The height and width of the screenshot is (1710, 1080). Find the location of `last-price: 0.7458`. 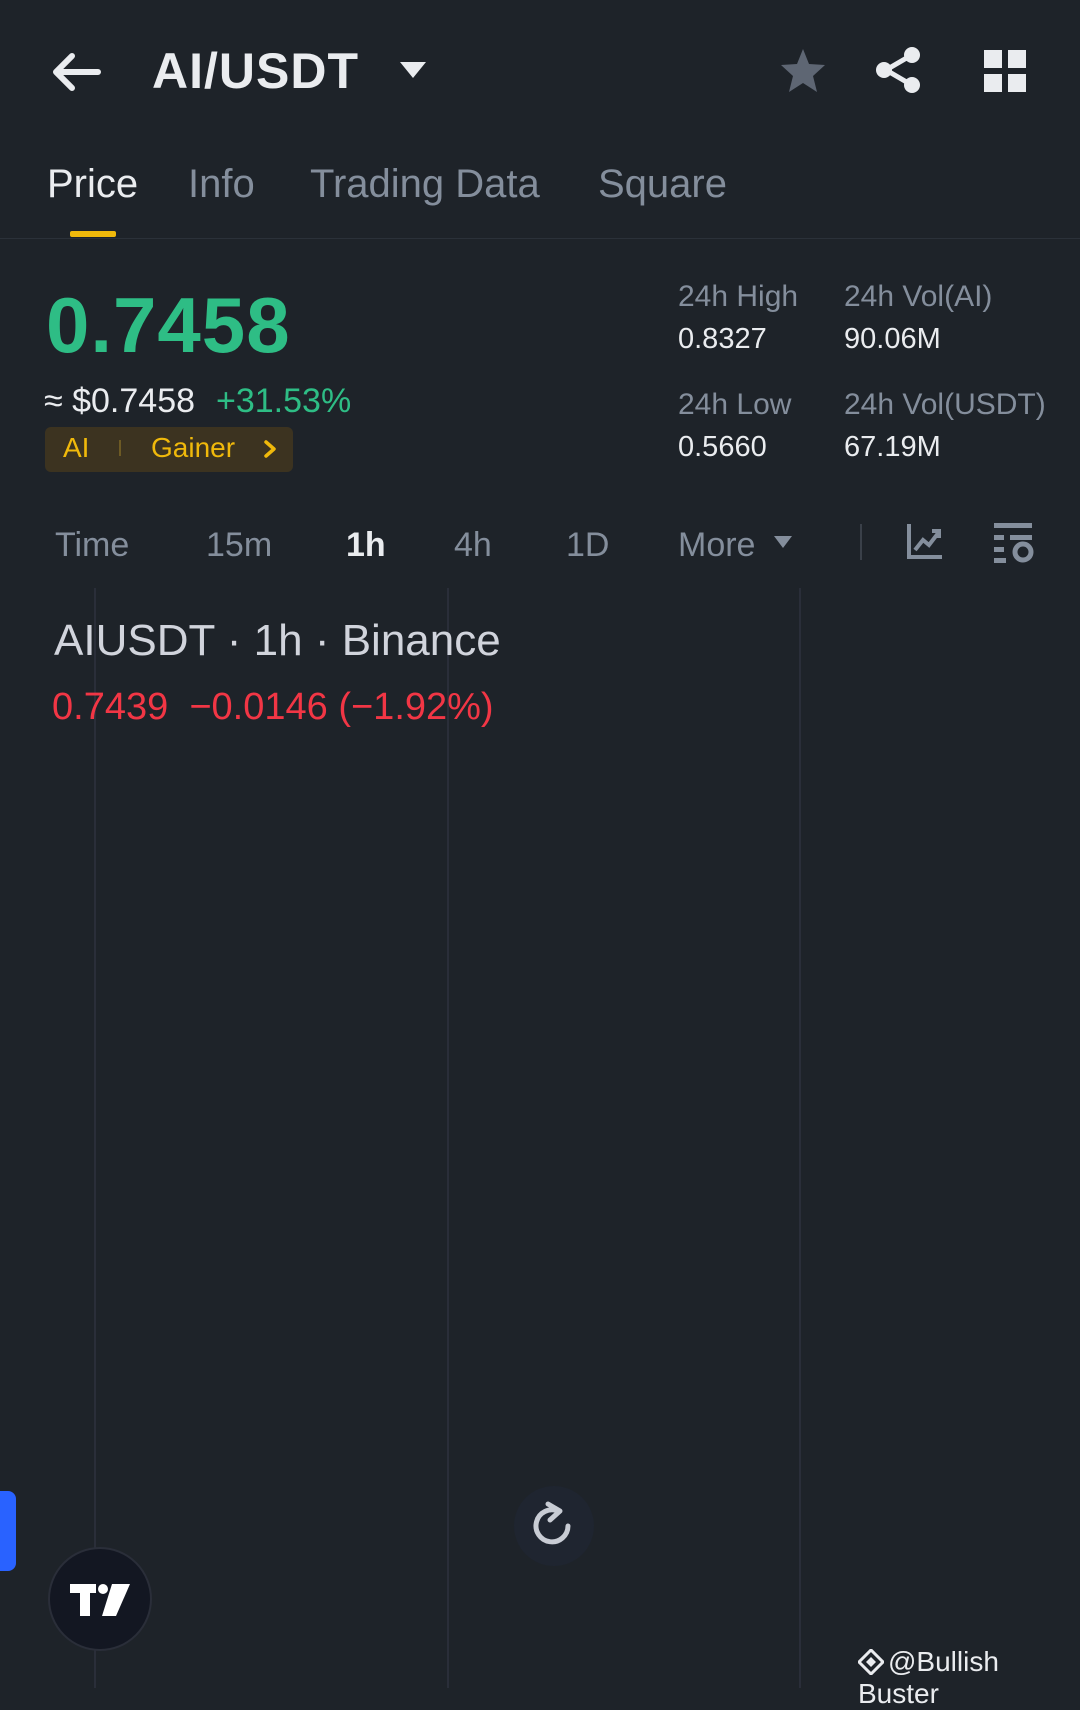

last-price: 0.7458 is located at coordinates (168, 325).